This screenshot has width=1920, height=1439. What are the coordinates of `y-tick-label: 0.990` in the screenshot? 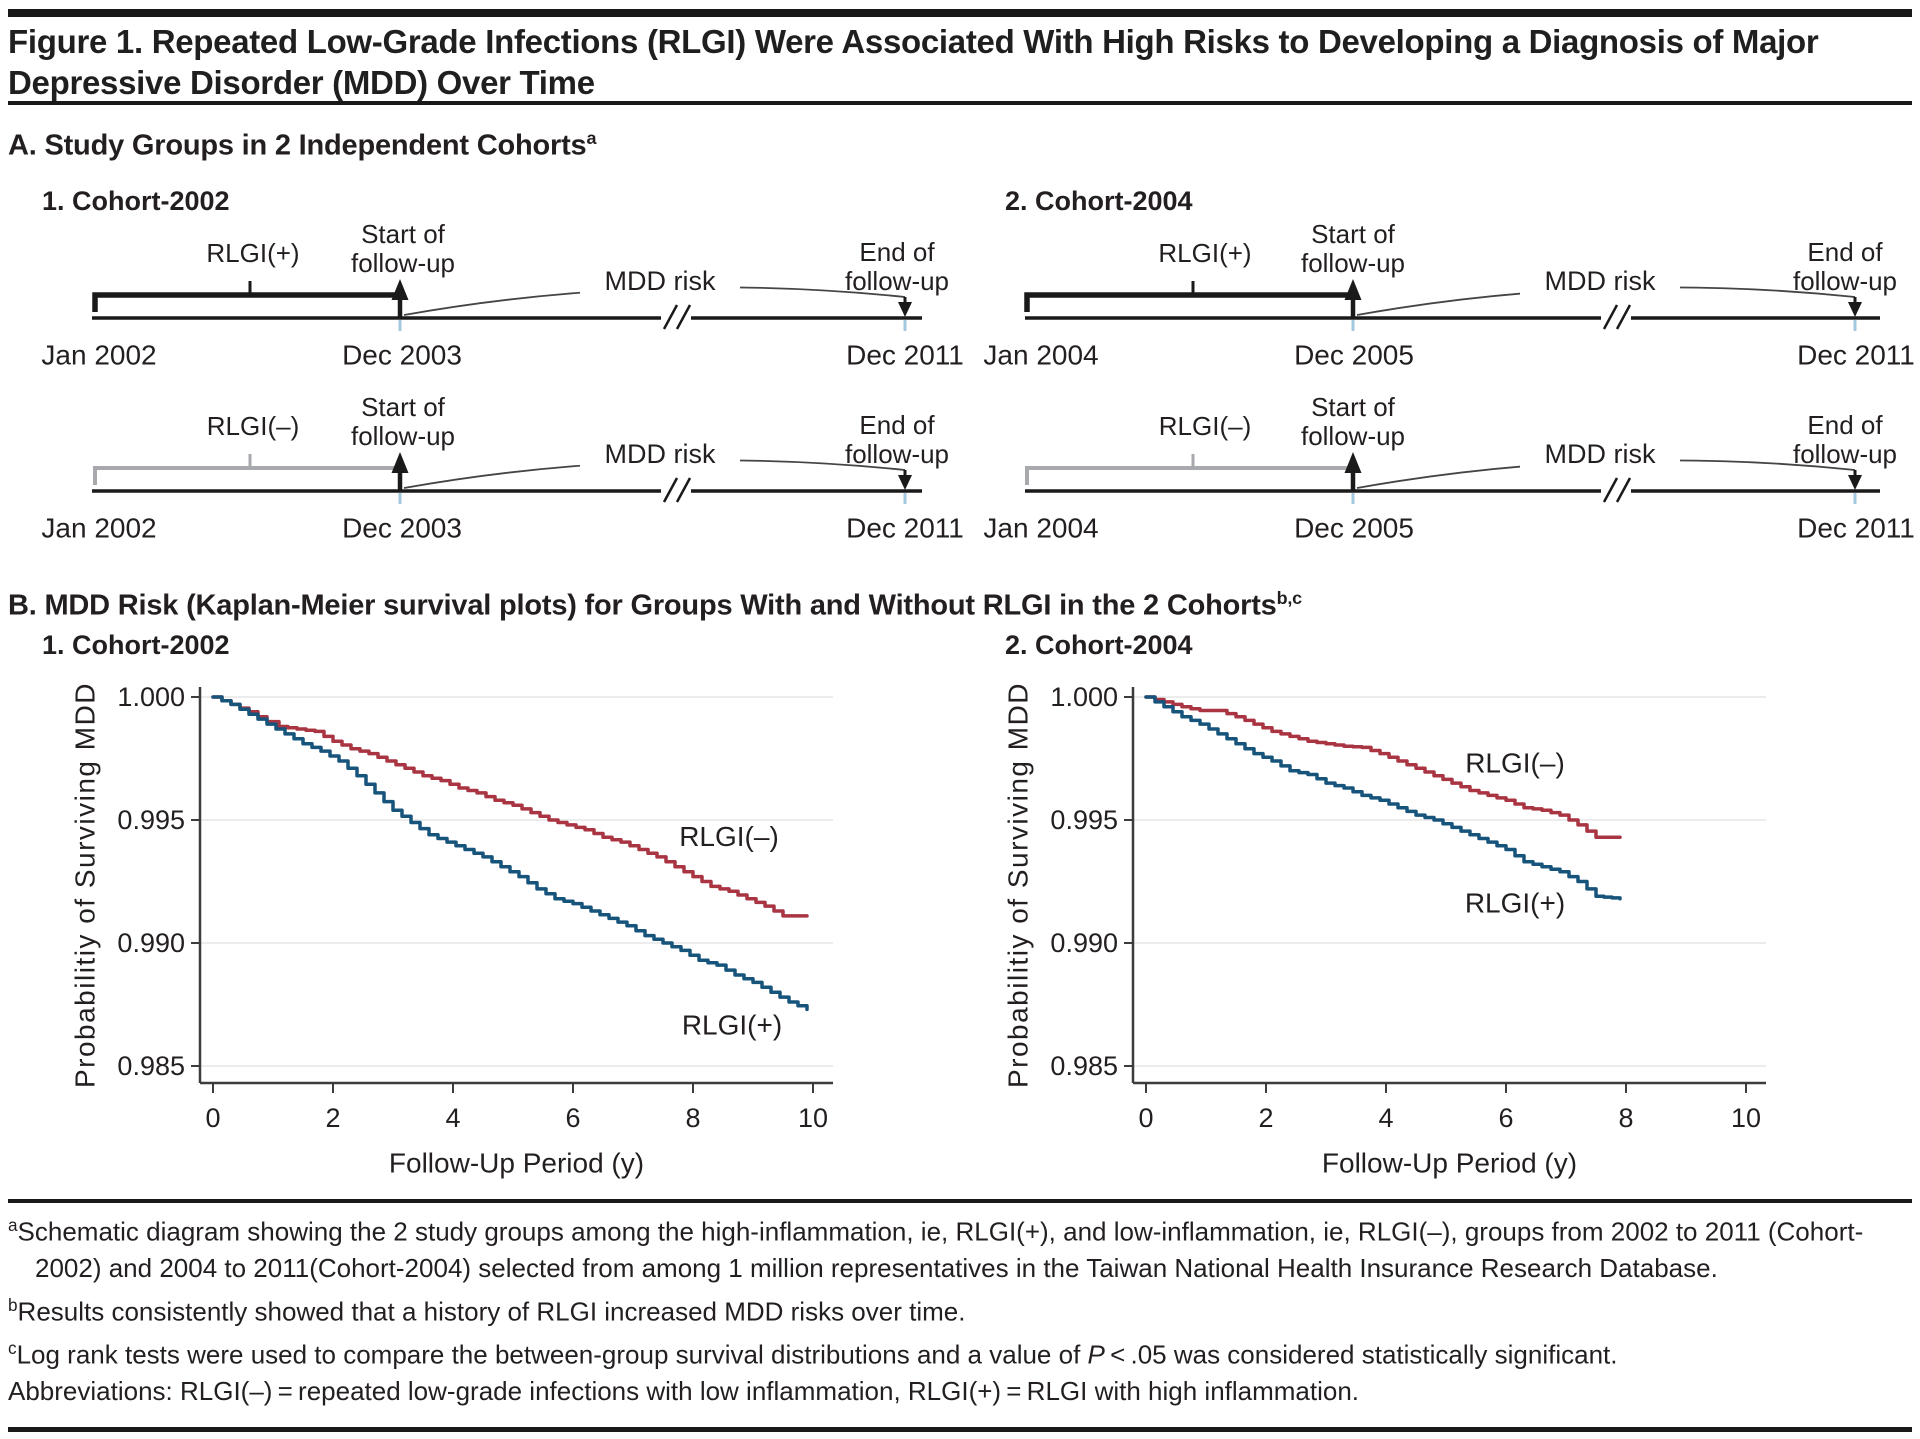 It's located at (1084, 943).